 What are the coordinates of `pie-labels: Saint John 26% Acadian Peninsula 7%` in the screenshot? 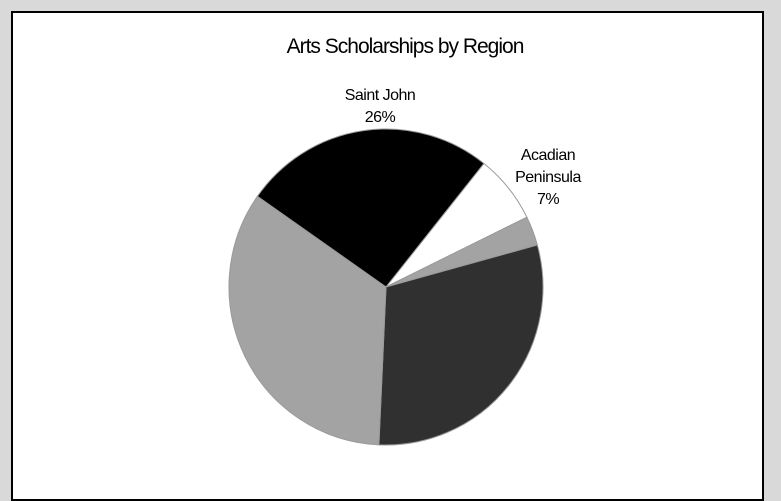 It's located at (463, 147).